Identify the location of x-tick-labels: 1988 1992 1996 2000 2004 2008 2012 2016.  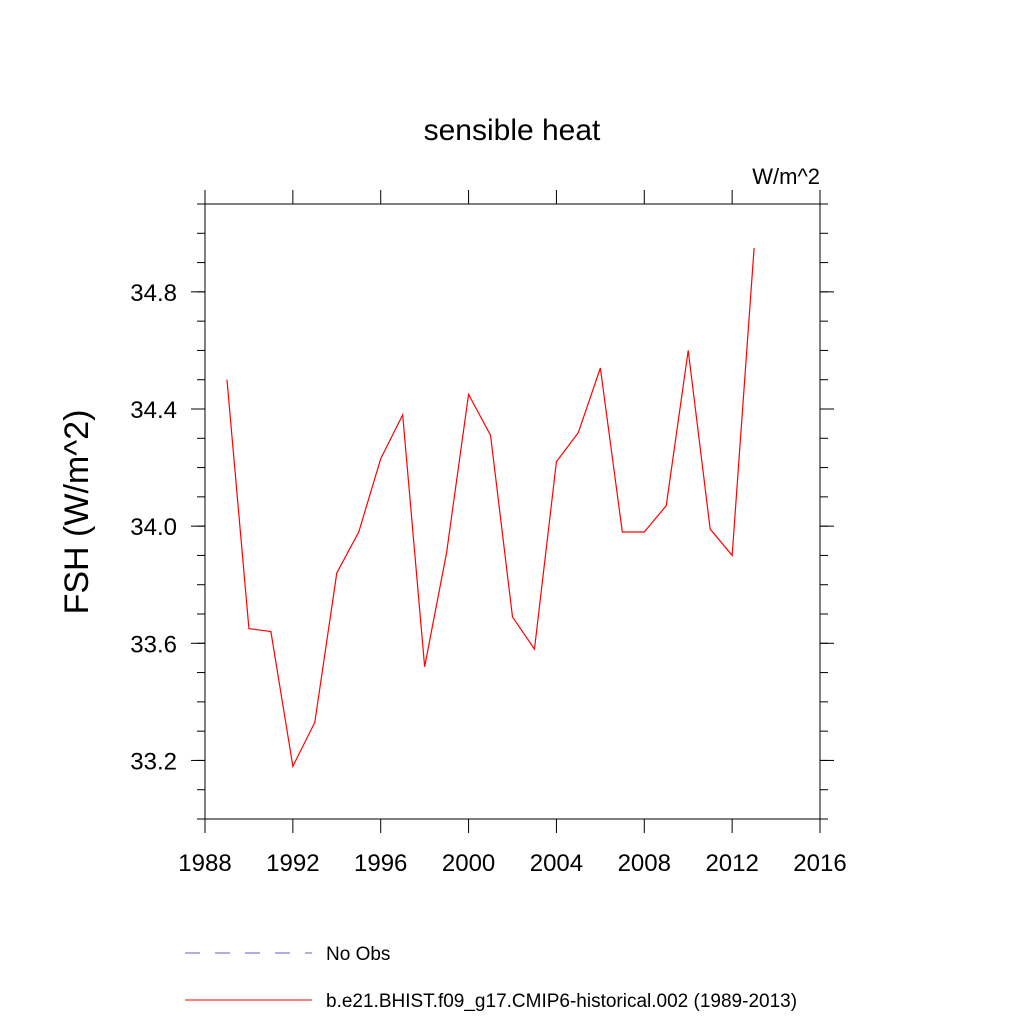
(512, 863).